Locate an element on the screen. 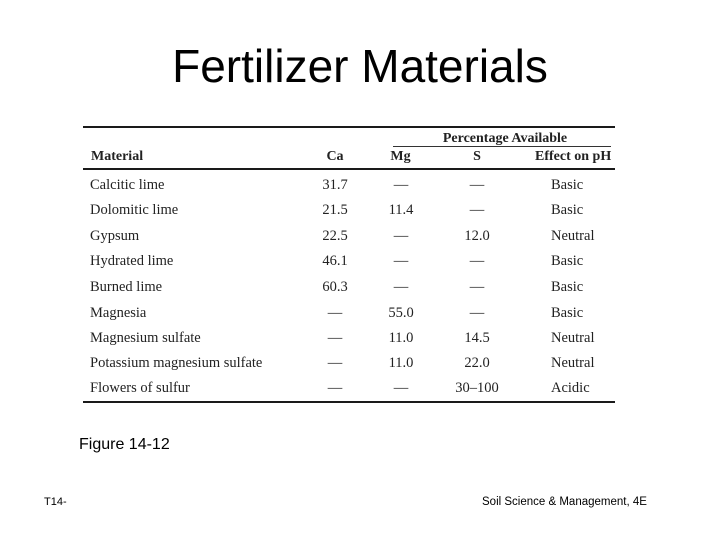  table-row: Gypsum 22.5 — 12.0 Neutral is located at coordinates (348, 238).